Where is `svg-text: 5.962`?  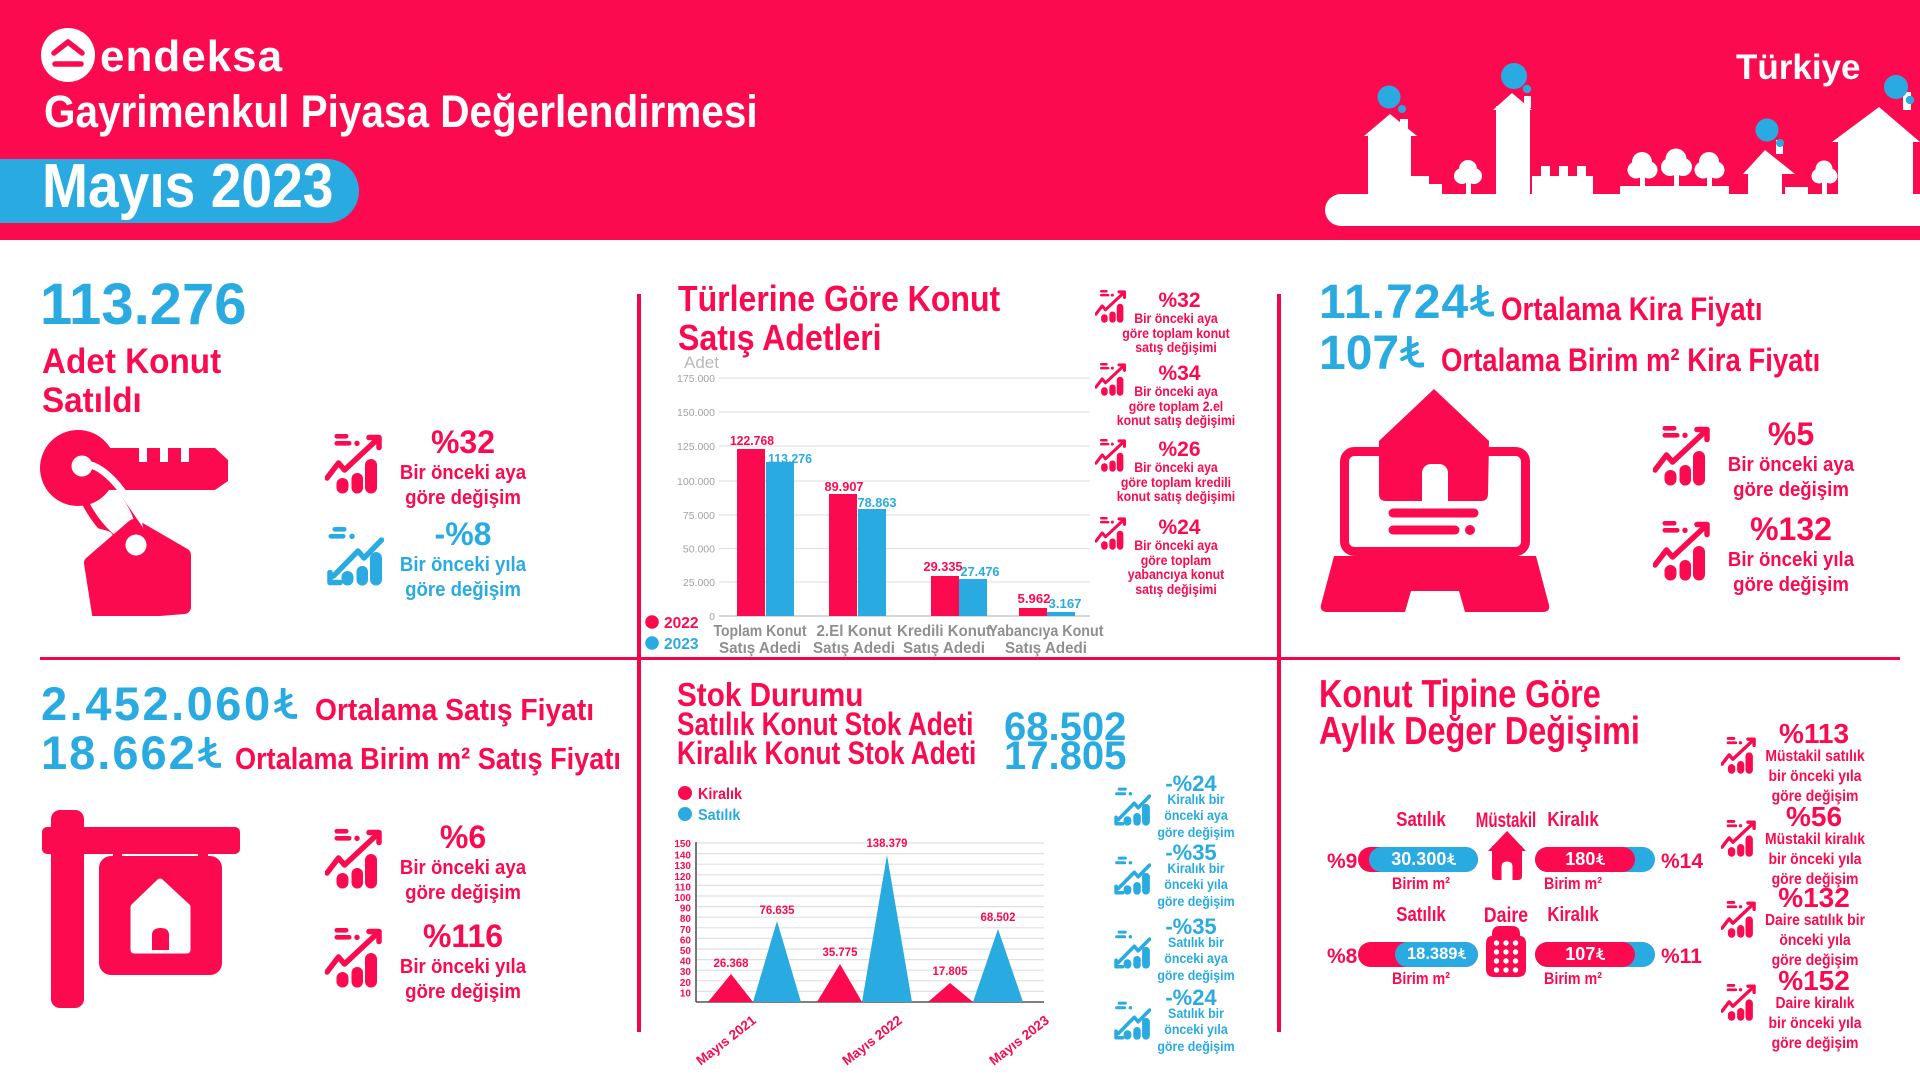
svg-text: 5.962 is located at coordinates (1034, 598).